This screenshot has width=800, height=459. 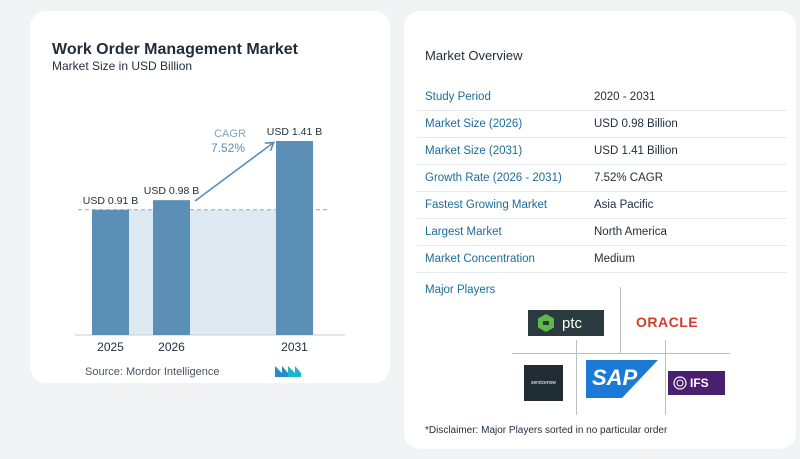 I want to click on overview-row: Largest Market North America, so click(x=602, y=232).